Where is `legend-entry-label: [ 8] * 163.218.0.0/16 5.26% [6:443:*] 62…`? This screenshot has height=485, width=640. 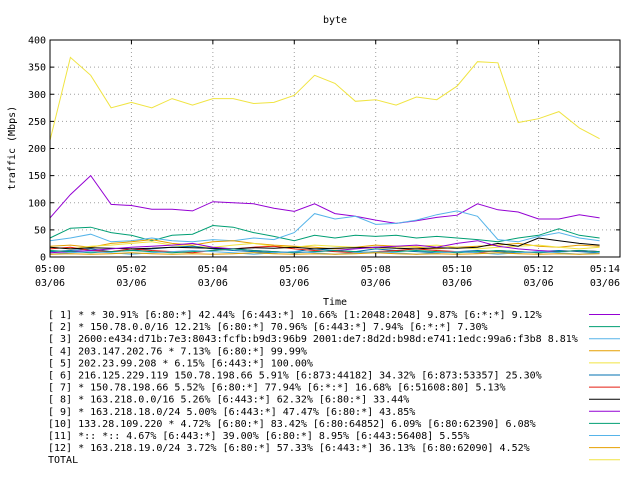 legend-entry-label: [ 8] * 163.218.0.0/16 5.26% [6:443:*] 62… is located at coordinates (228, 400).